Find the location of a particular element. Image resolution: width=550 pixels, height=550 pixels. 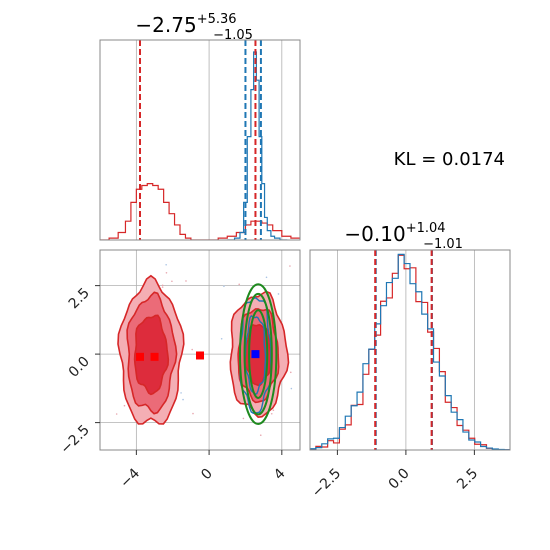

marginal-y-histograms is located at coordinates (410, 351).